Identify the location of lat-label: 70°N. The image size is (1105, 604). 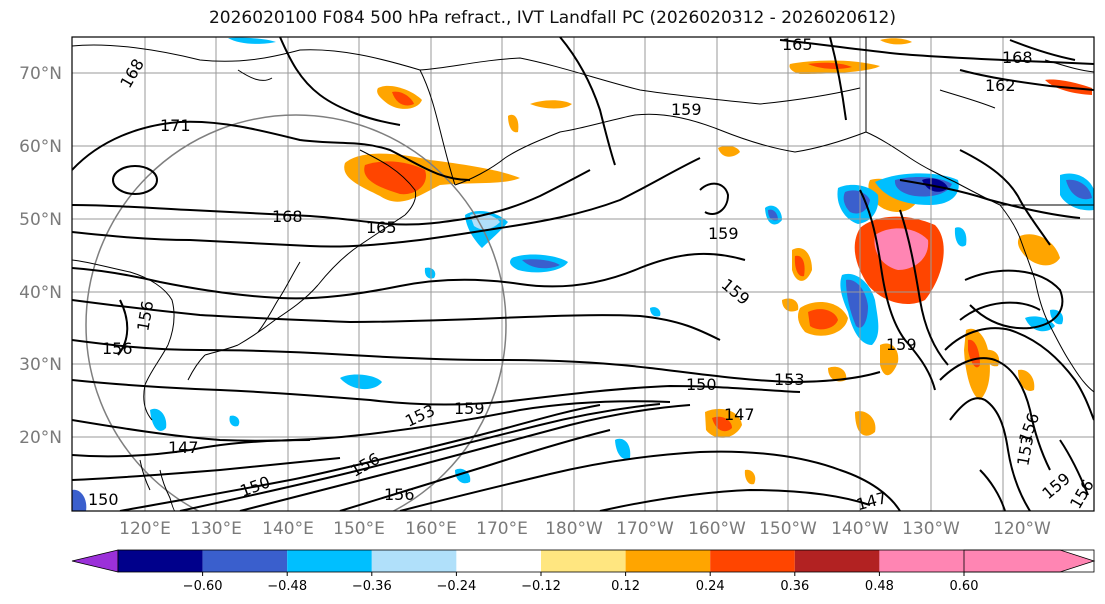
(40, 74).